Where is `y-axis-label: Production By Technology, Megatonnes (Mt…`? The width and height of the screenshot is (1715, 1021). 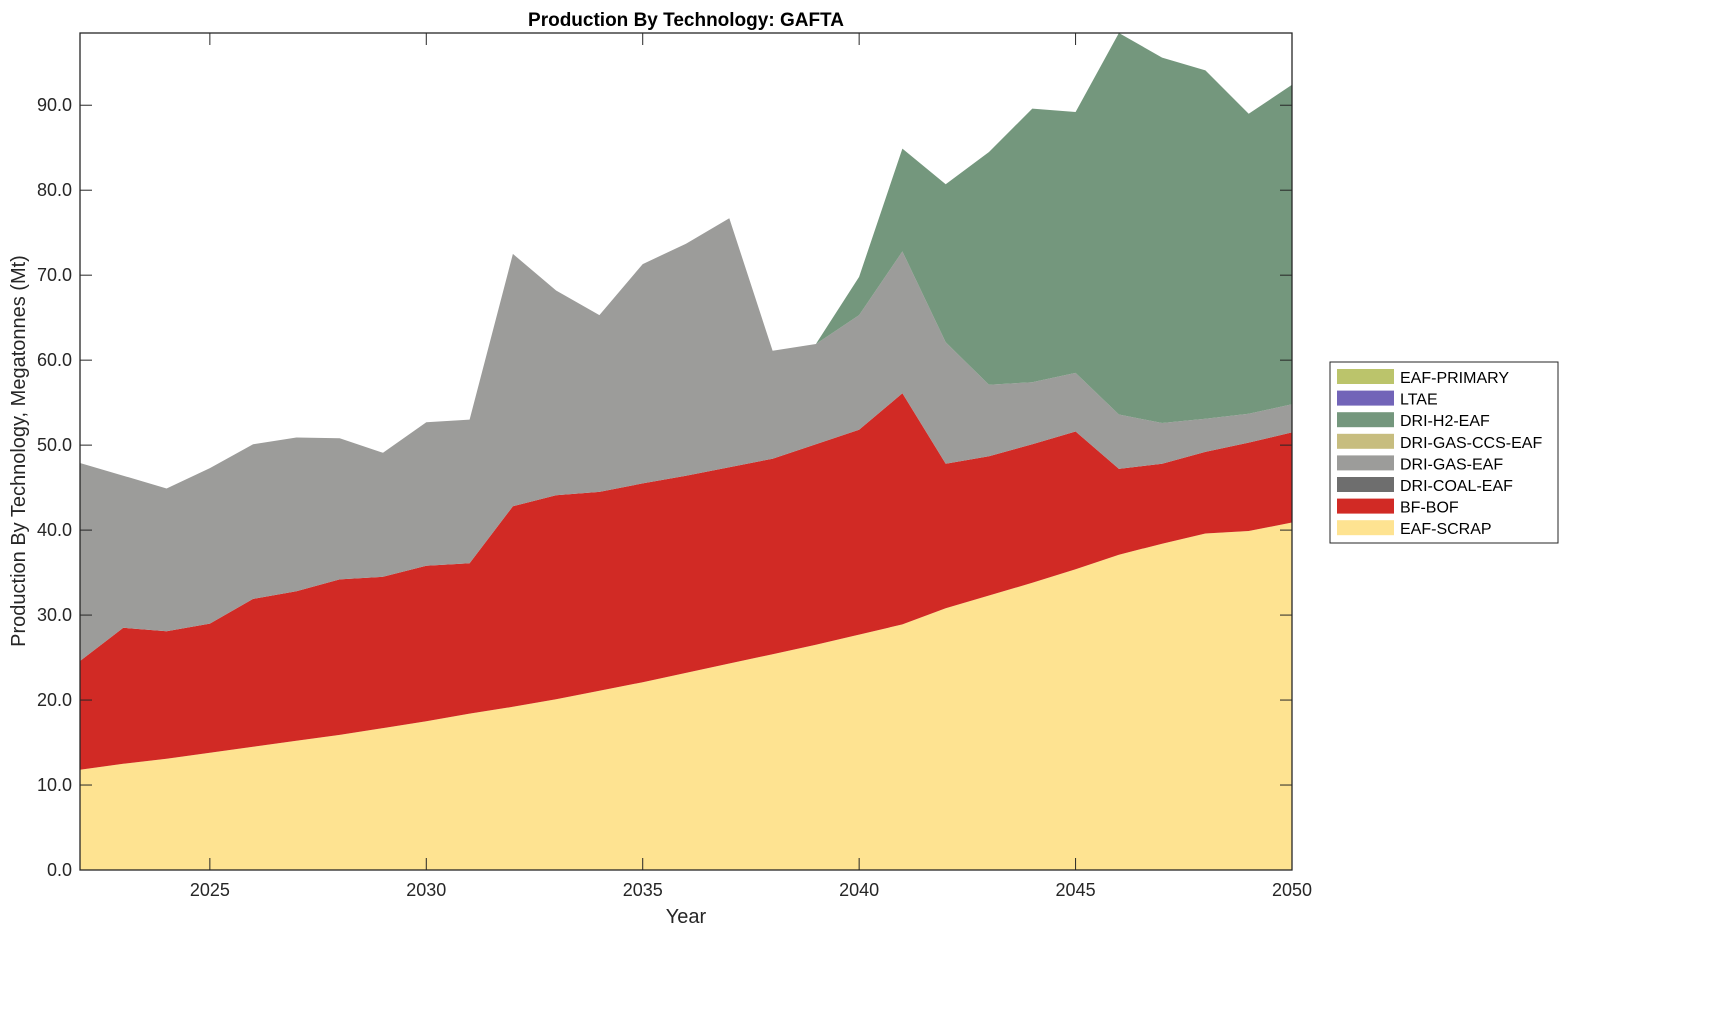 y-axis-label: Production By Technology, Megatonnes (Mt… is located at coordinates (19, 451).